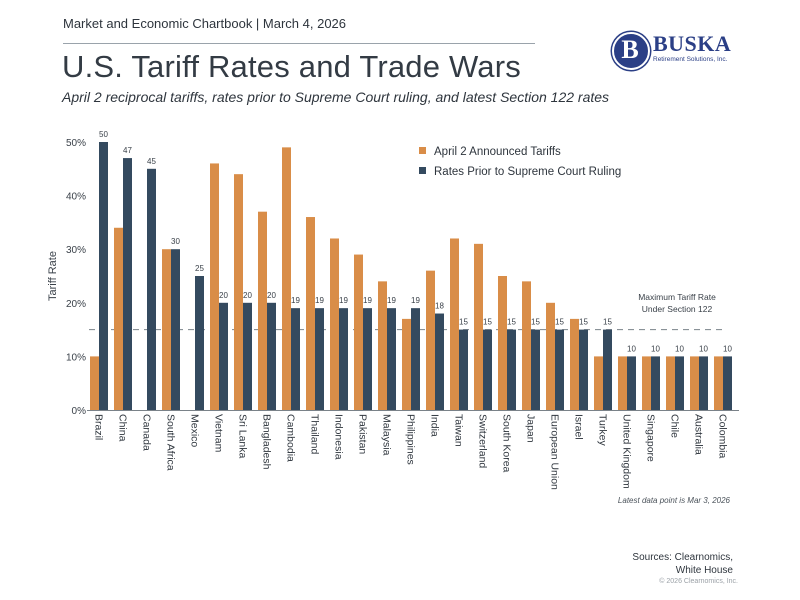 The width and height of the screenshot is (800, 600). Describe the element at coordinates (631, 348) in the screenshot. I see `data-label-united-kingdom: 10` at that location.